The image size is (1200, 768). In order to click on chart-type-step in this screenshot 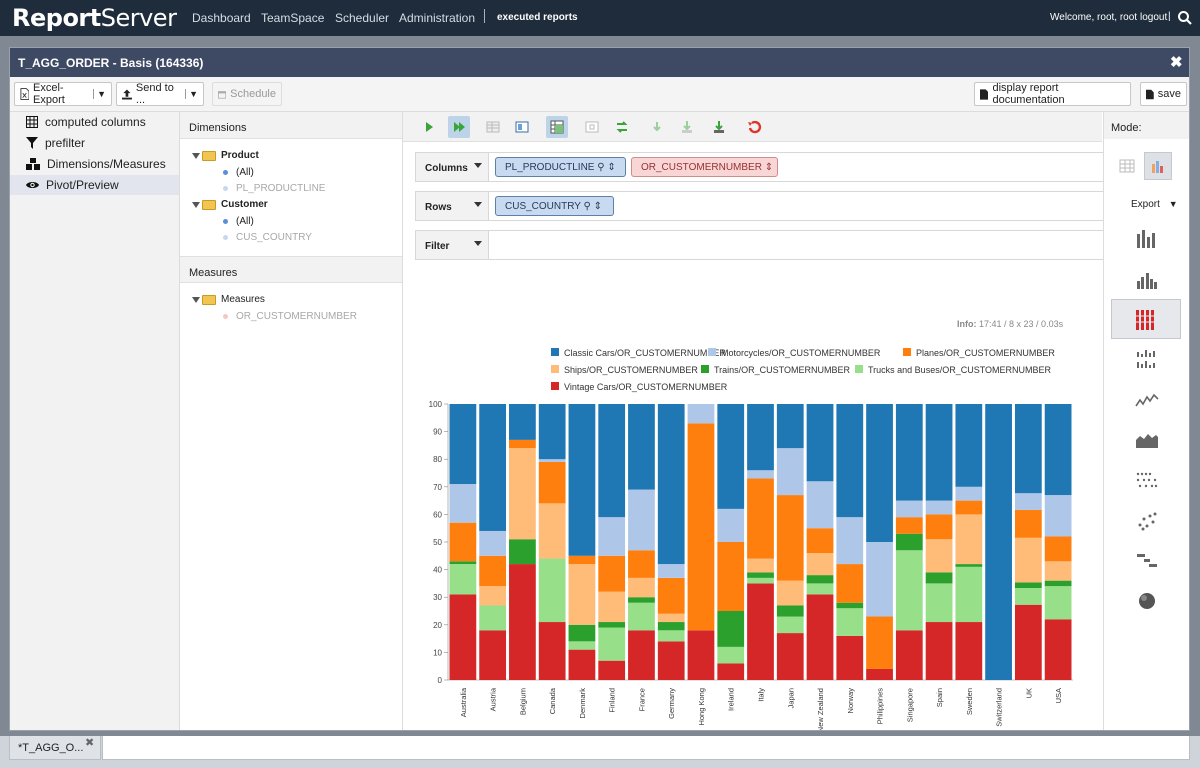, I will do `click(1147, 561)`.